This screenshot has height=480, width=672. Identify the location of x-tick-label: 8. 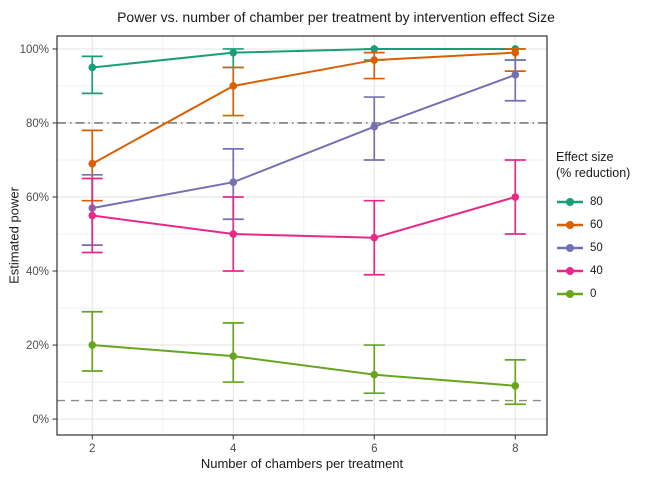
(515, 449).